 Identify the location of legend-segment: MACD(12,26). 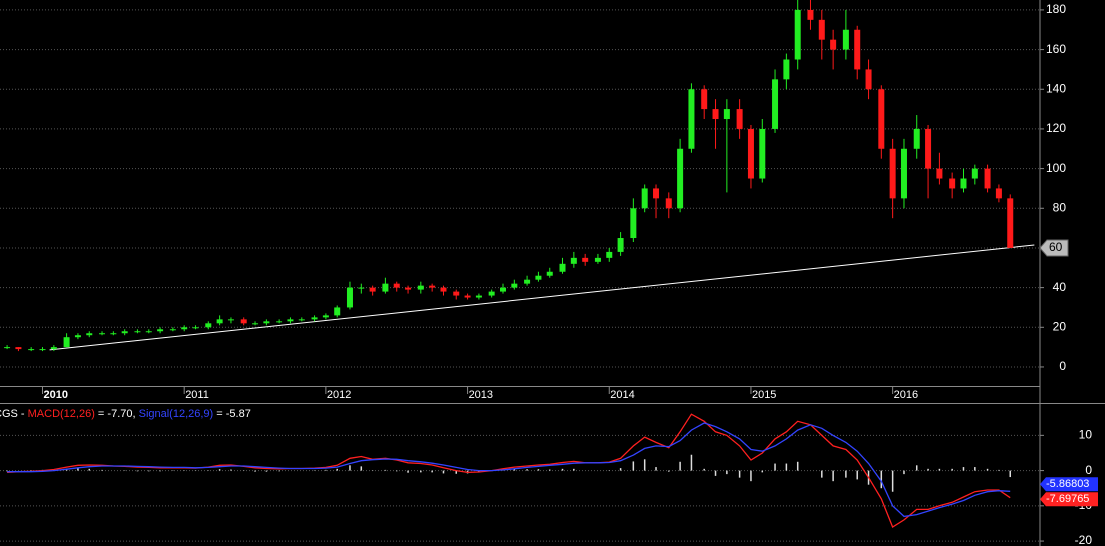
(61, 414).